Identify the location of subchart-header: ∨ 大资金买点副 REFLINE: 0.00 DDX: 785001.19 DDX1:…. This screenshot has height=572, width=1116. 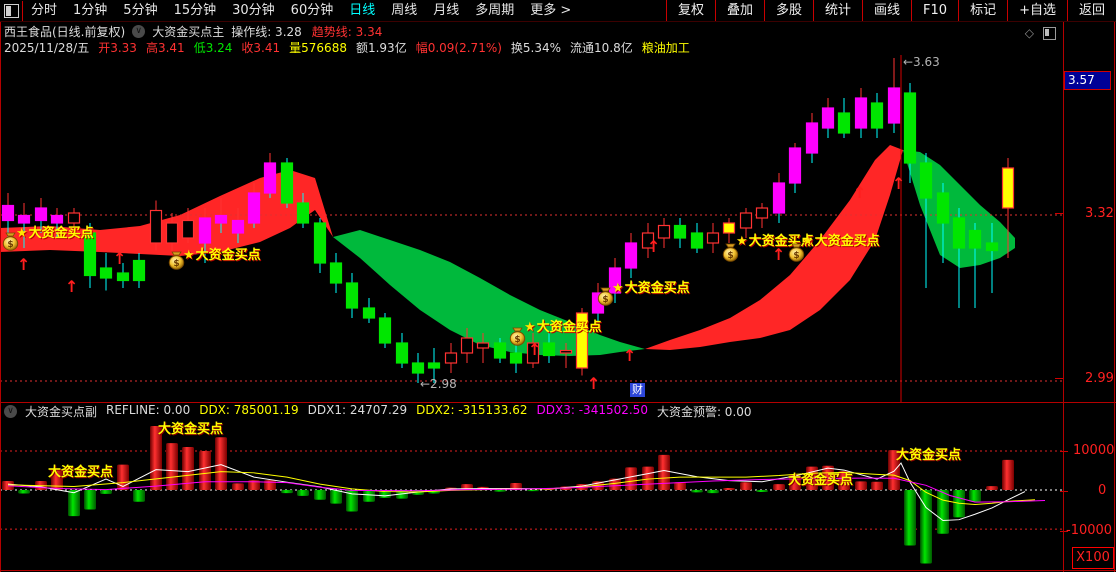
(378, 410).